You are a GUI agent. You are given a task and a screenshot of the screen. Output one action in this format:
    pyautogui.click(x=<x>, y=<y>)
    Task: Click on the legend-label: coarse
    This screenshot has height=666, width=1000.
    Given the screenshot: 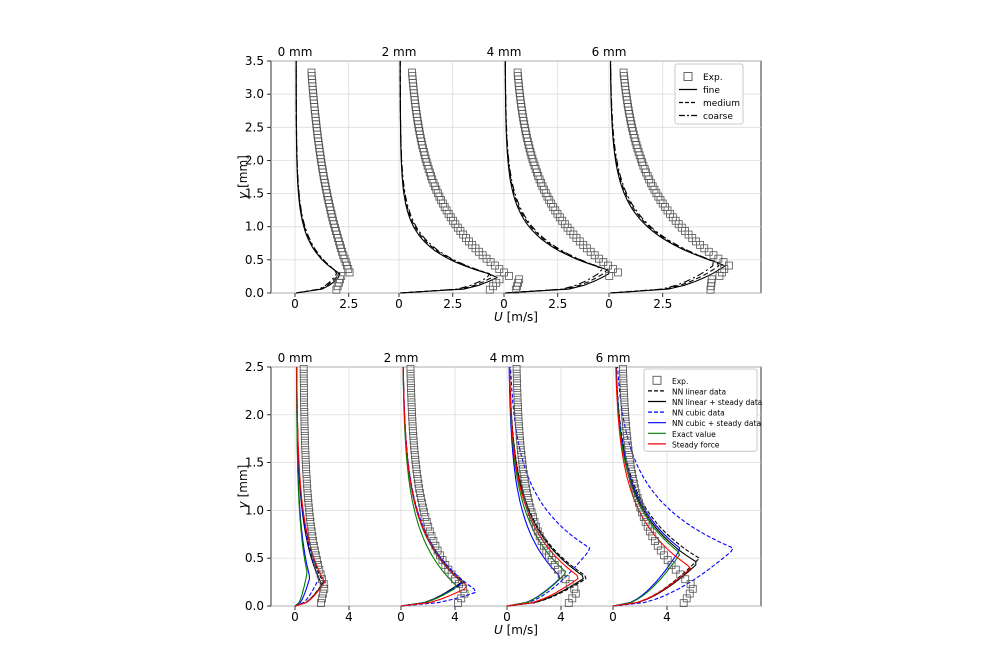 What is the action you would take?
    pyautogui.click(x=718, y=117)
    